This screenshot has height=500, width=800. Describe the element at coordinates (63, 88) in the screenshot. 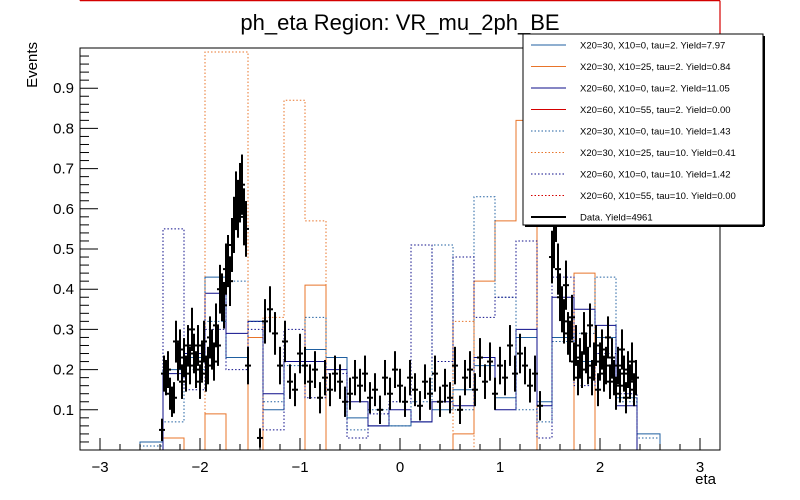

I see `y-tick-label: 0.9` at that location.